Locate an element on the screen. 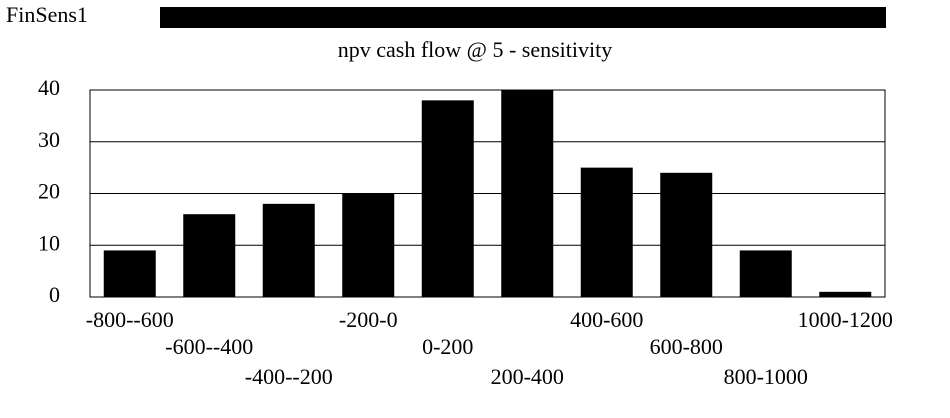 The width and height of the screenshot is (950, 418). x-tick-label: 800-1000 is located at coordinates (766, 376).